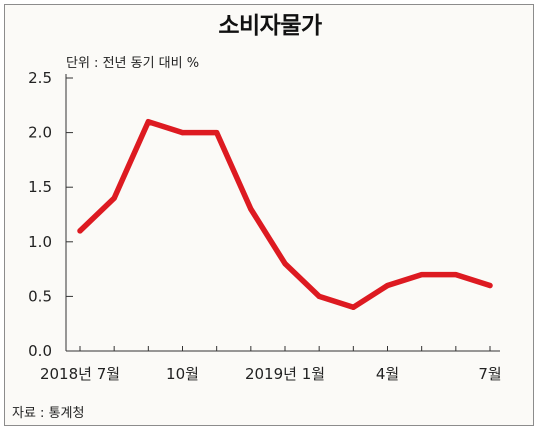 The height and width of the screenshot is (432, 540). I want to click on x-tick-label: 2019년 1월, so click(285, 374).